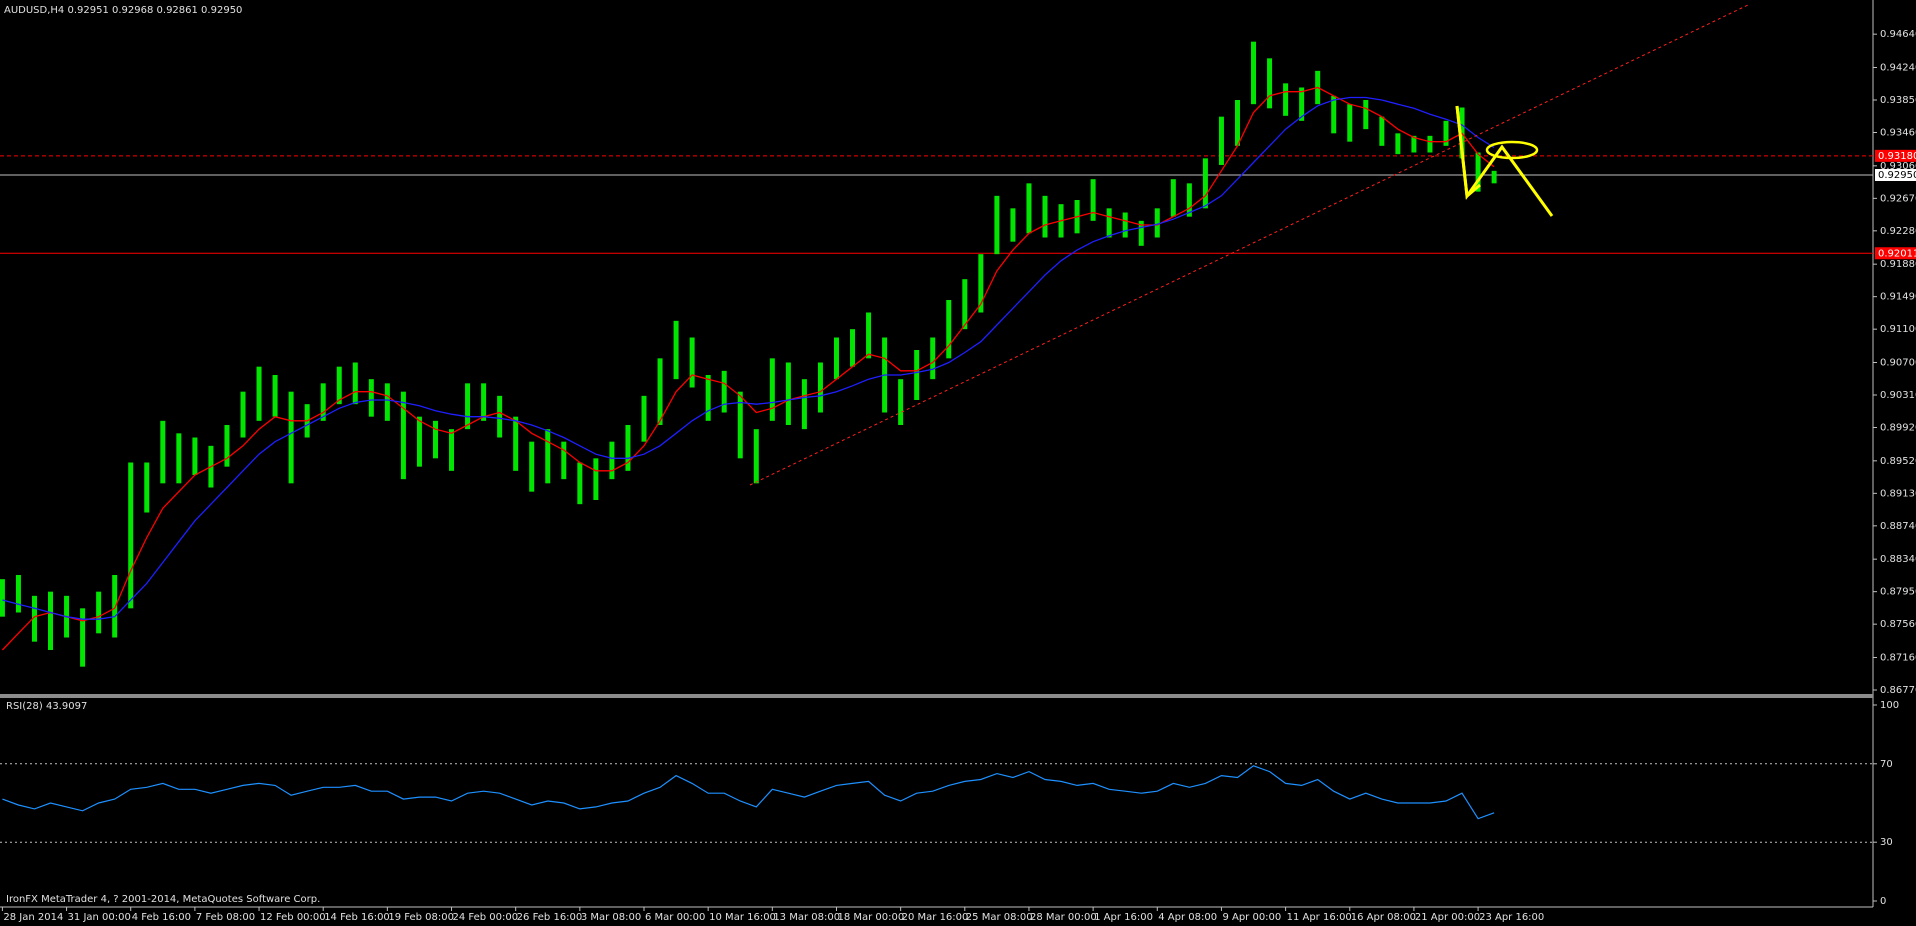  What do you see at coordinates (675, 917) in the screenshot?
I see `x-tick-label: 6 Mar 00:00` at bounding box center [675, 917].